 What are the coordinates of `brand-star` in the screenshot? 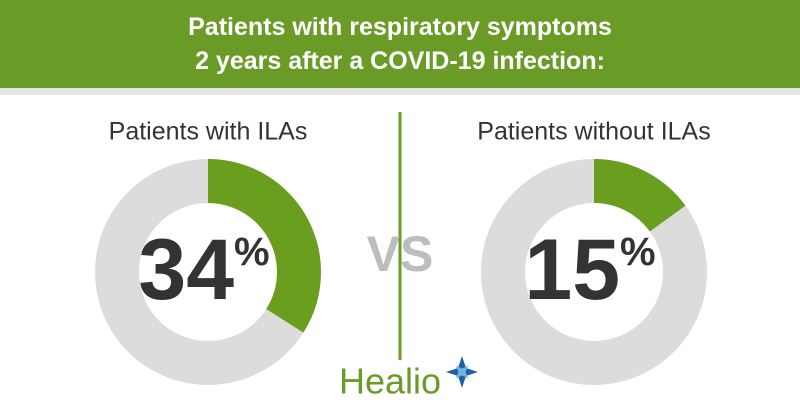 It's located at (462, 372).